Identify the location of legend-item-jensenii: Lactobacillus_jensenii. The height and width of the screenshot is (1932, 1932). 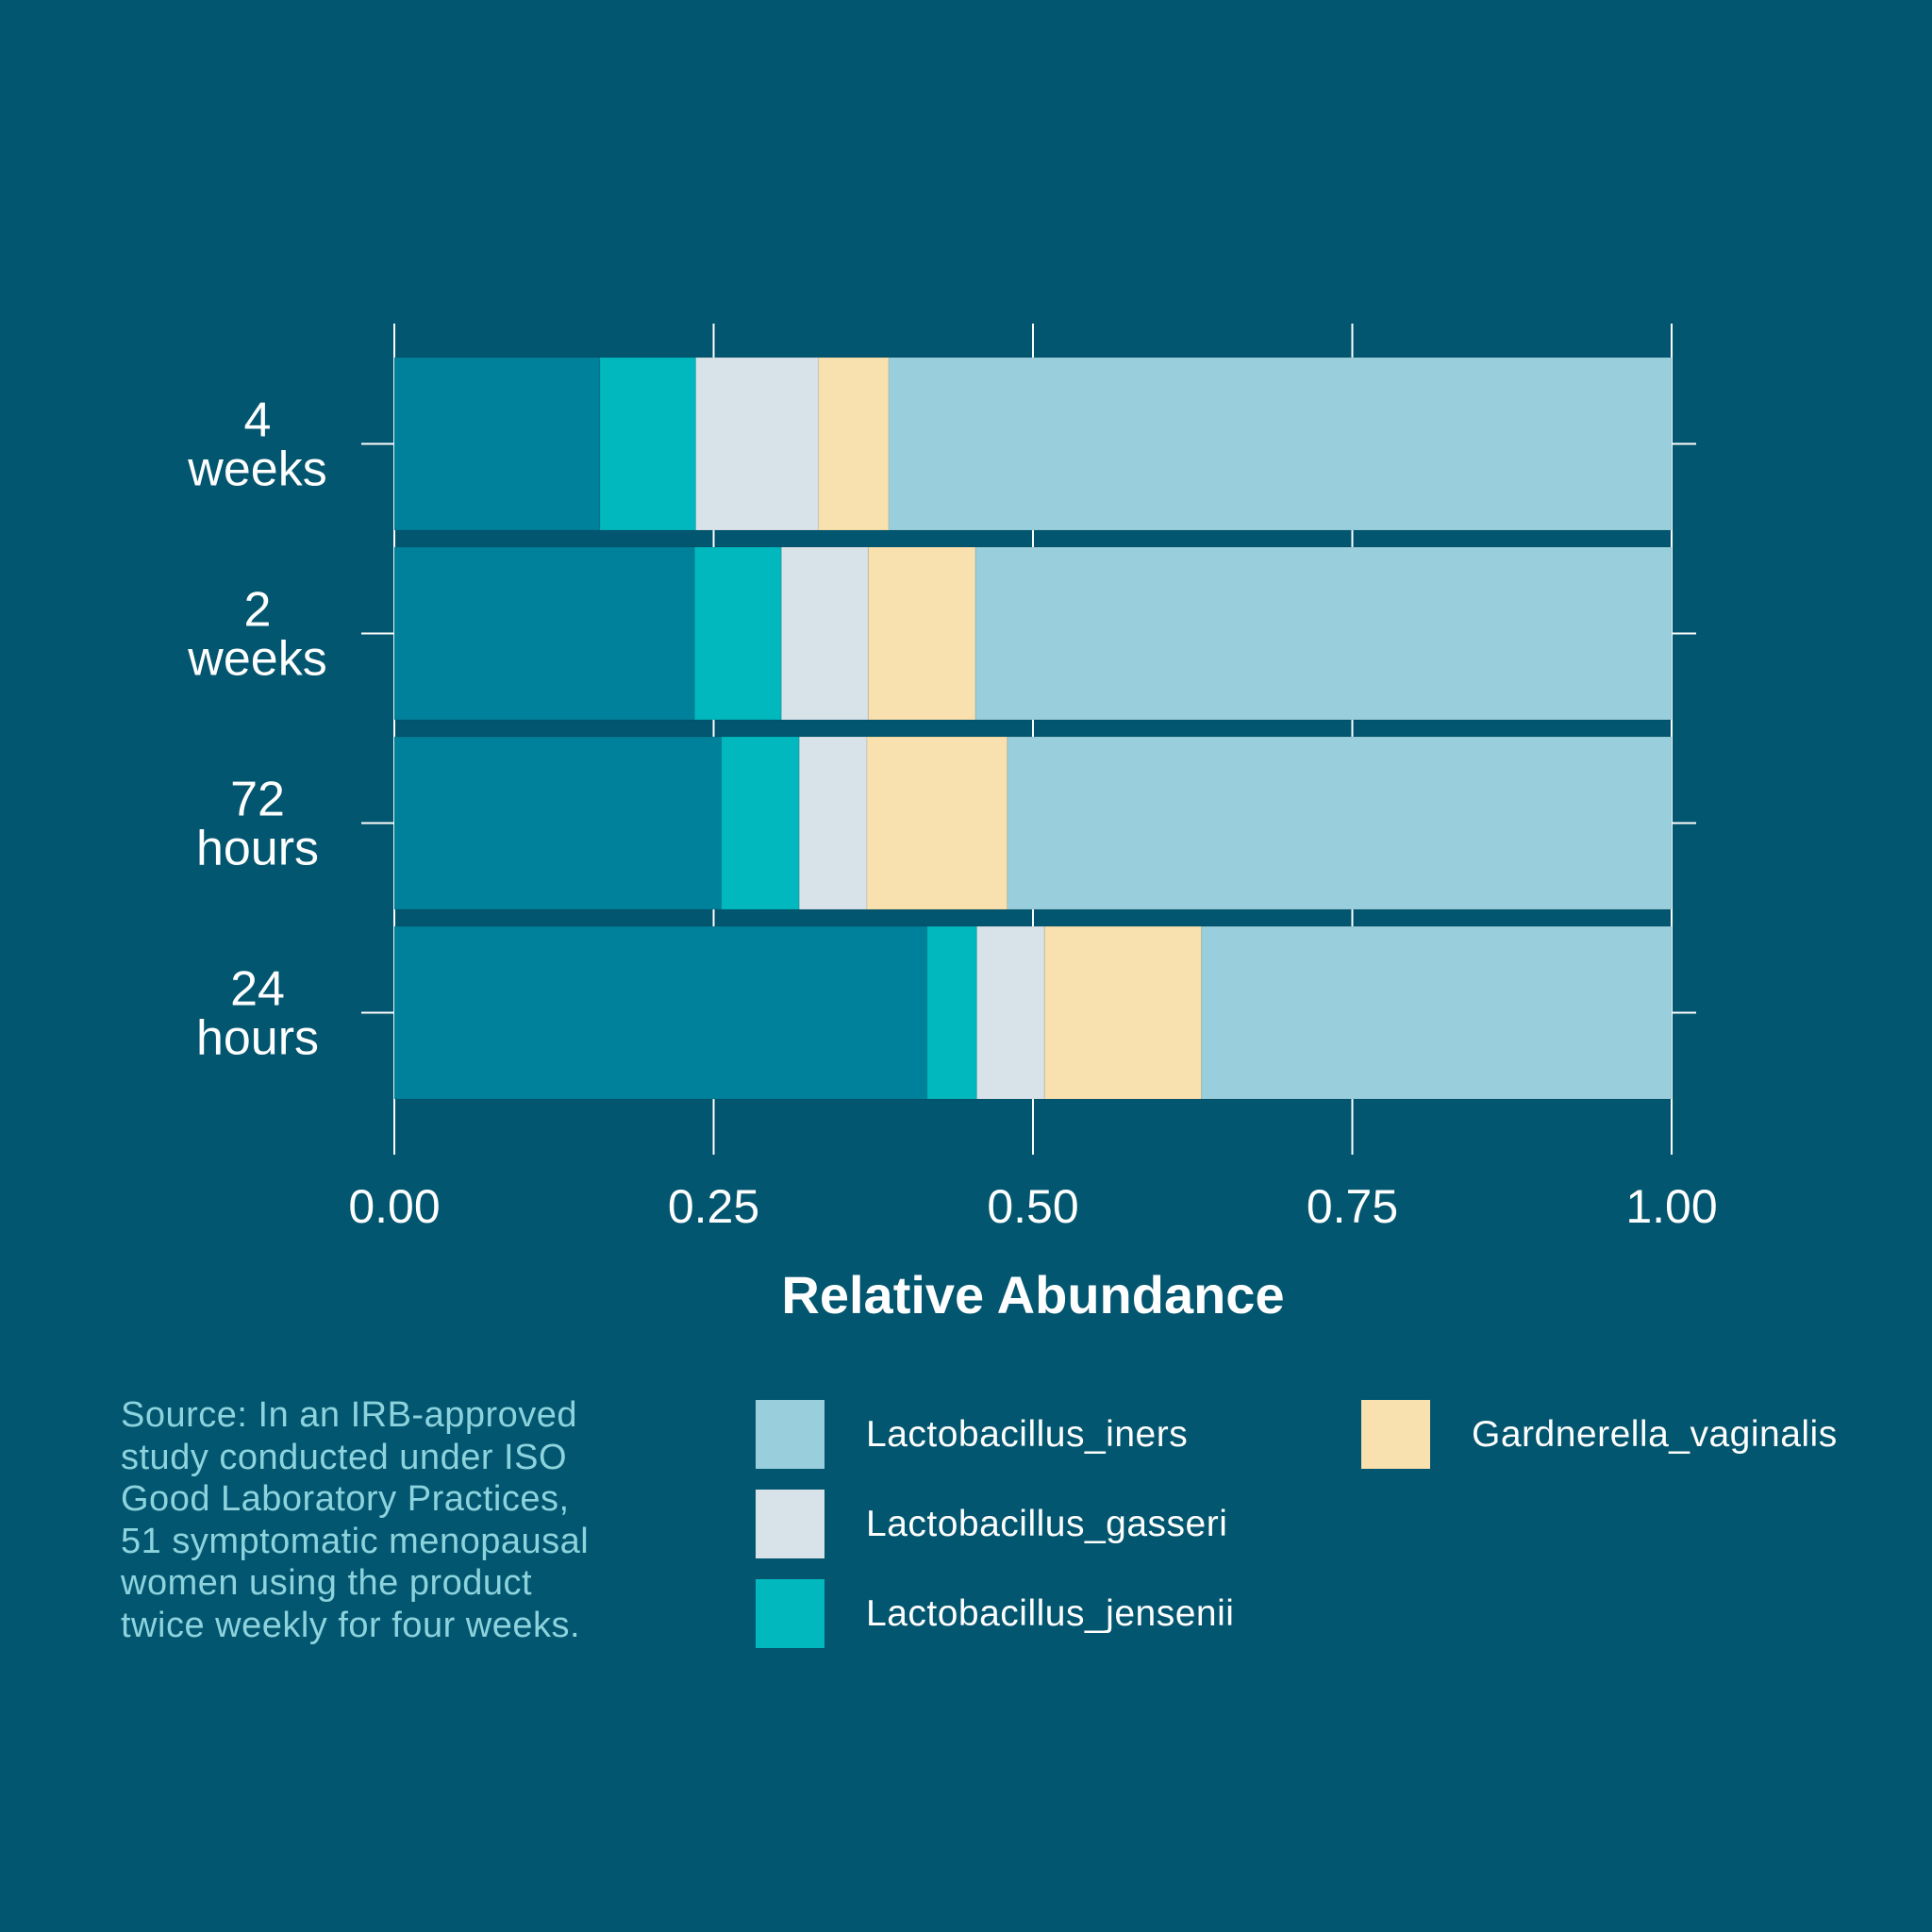
(995, 1613).